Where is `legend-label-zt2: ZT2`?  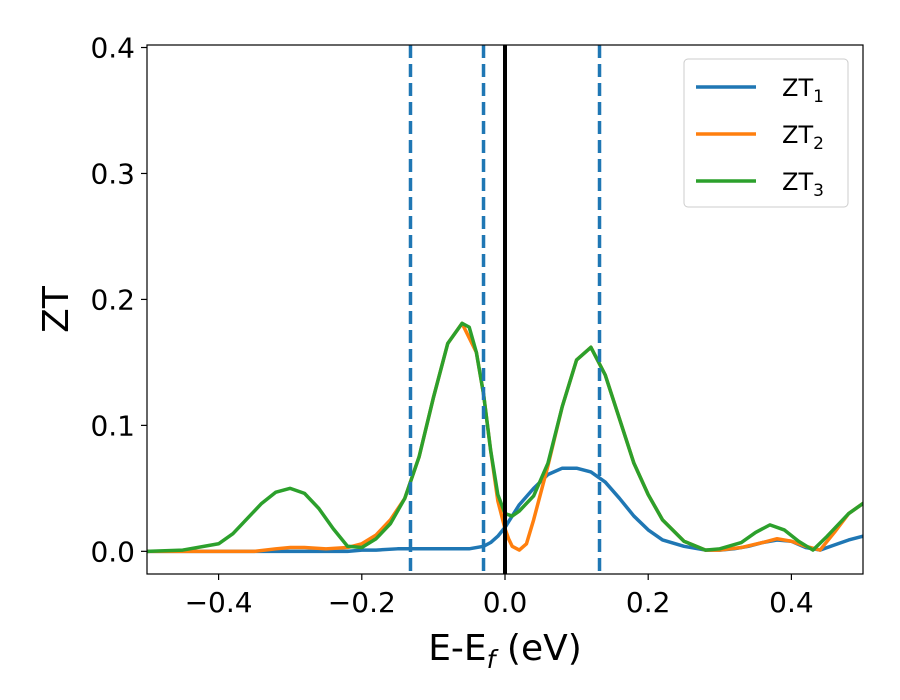
legend-label-zt2: ZT2 is located at coordinates (803, 137).